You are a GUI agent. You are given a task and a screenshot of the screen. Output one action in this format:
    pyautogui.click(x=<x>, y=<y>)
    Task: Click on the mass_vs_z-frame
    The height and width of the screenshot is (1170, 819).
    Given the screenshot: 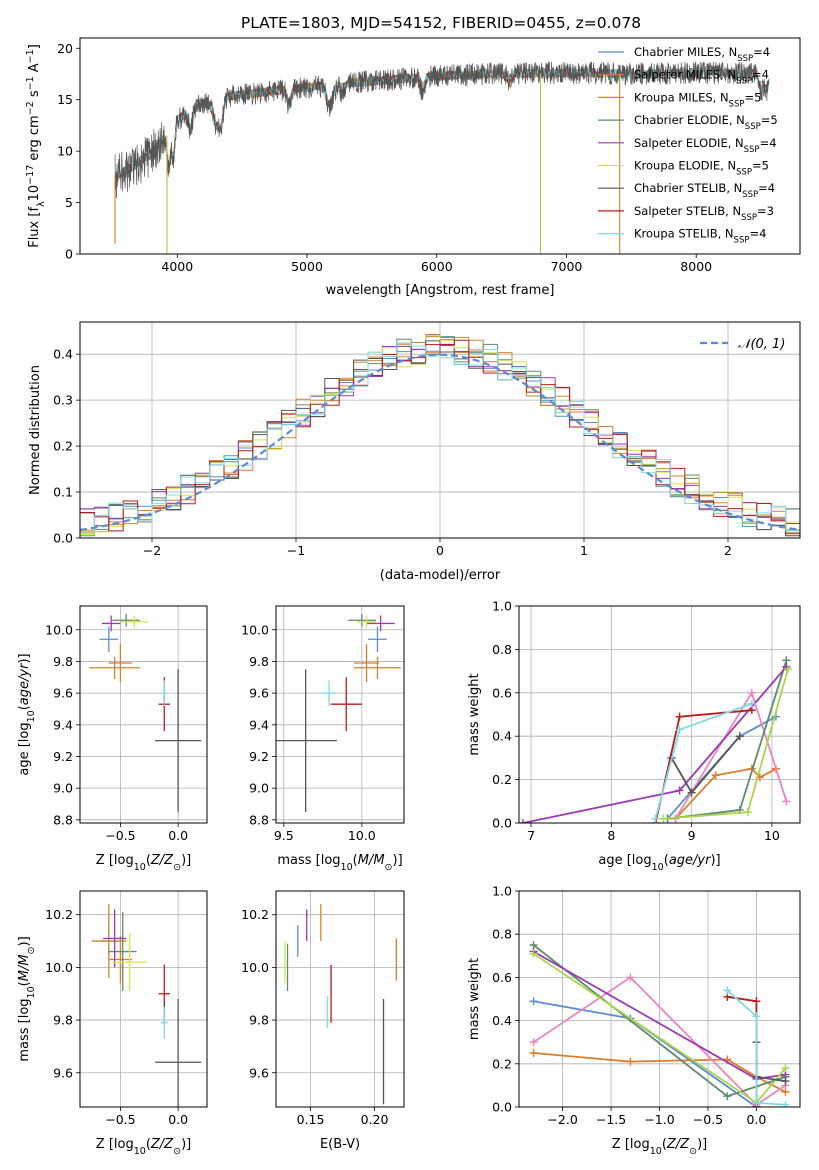 What is the action you would take?
    pyautogui.click(x=143, y=999)
    